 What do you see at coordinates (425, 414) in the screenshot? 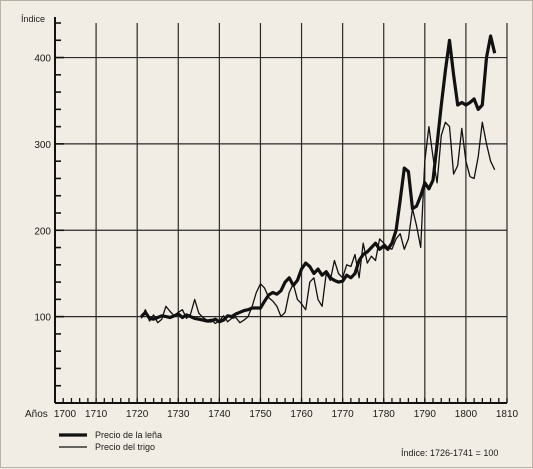
I see `x-tick-label-1790: 1790` at bounding box center [425, 414].